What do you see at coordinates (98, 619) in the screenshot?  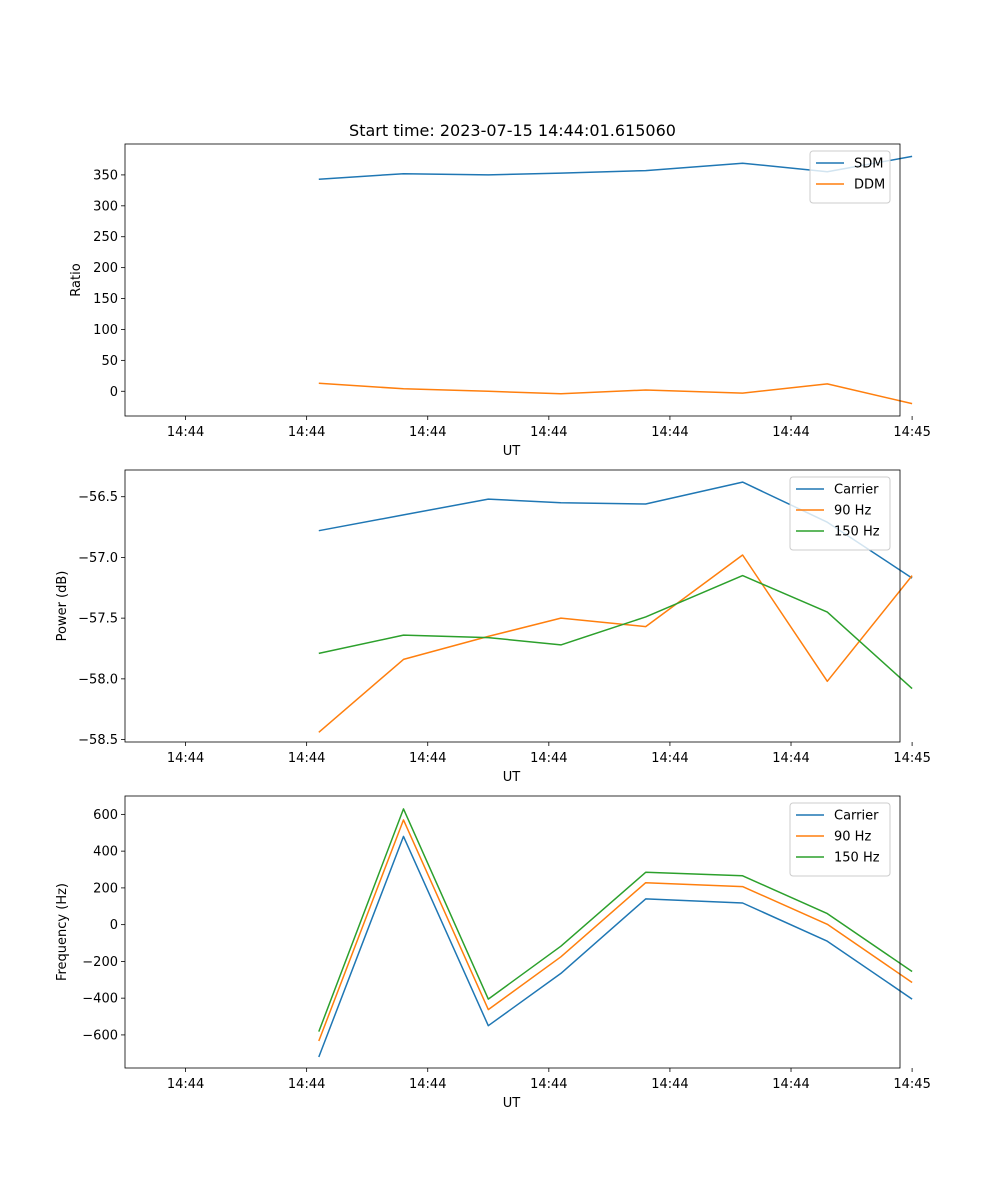 I see `y-tick-label: −57.5` at bounding box center [98, 619].